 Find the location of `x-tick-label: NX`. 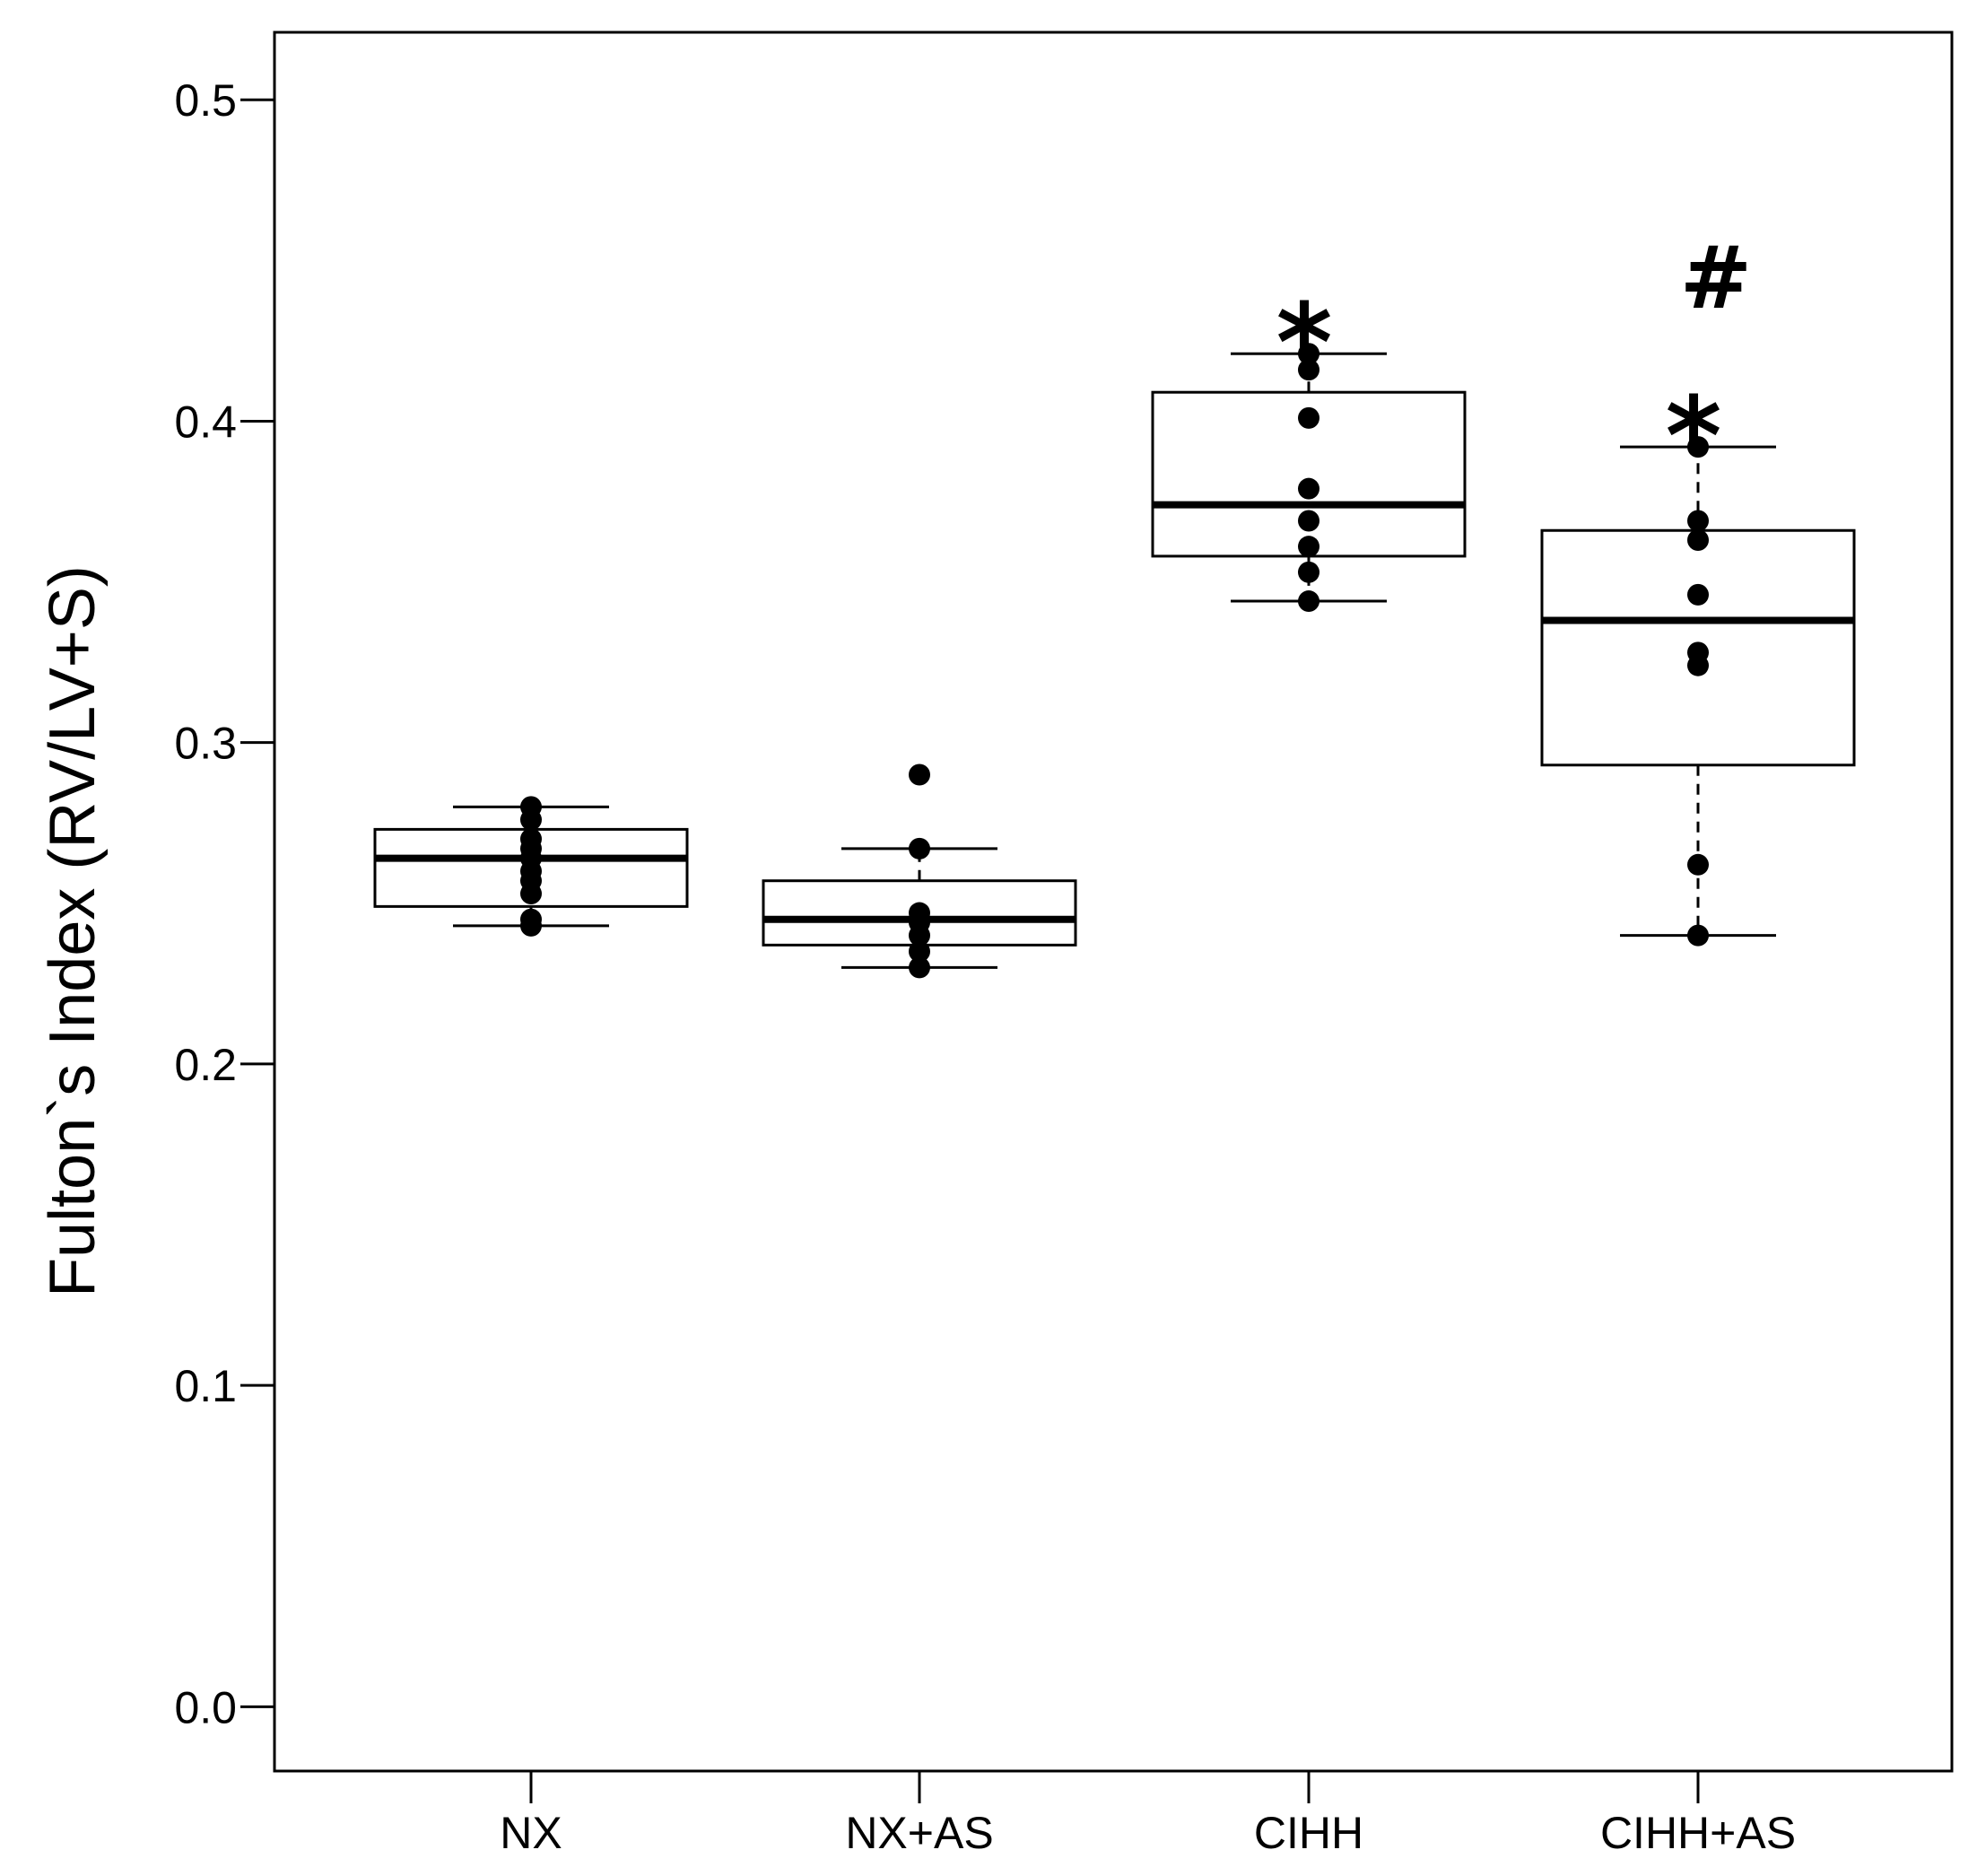

x-tick-label: NX is located at coordinates (531, 1833).